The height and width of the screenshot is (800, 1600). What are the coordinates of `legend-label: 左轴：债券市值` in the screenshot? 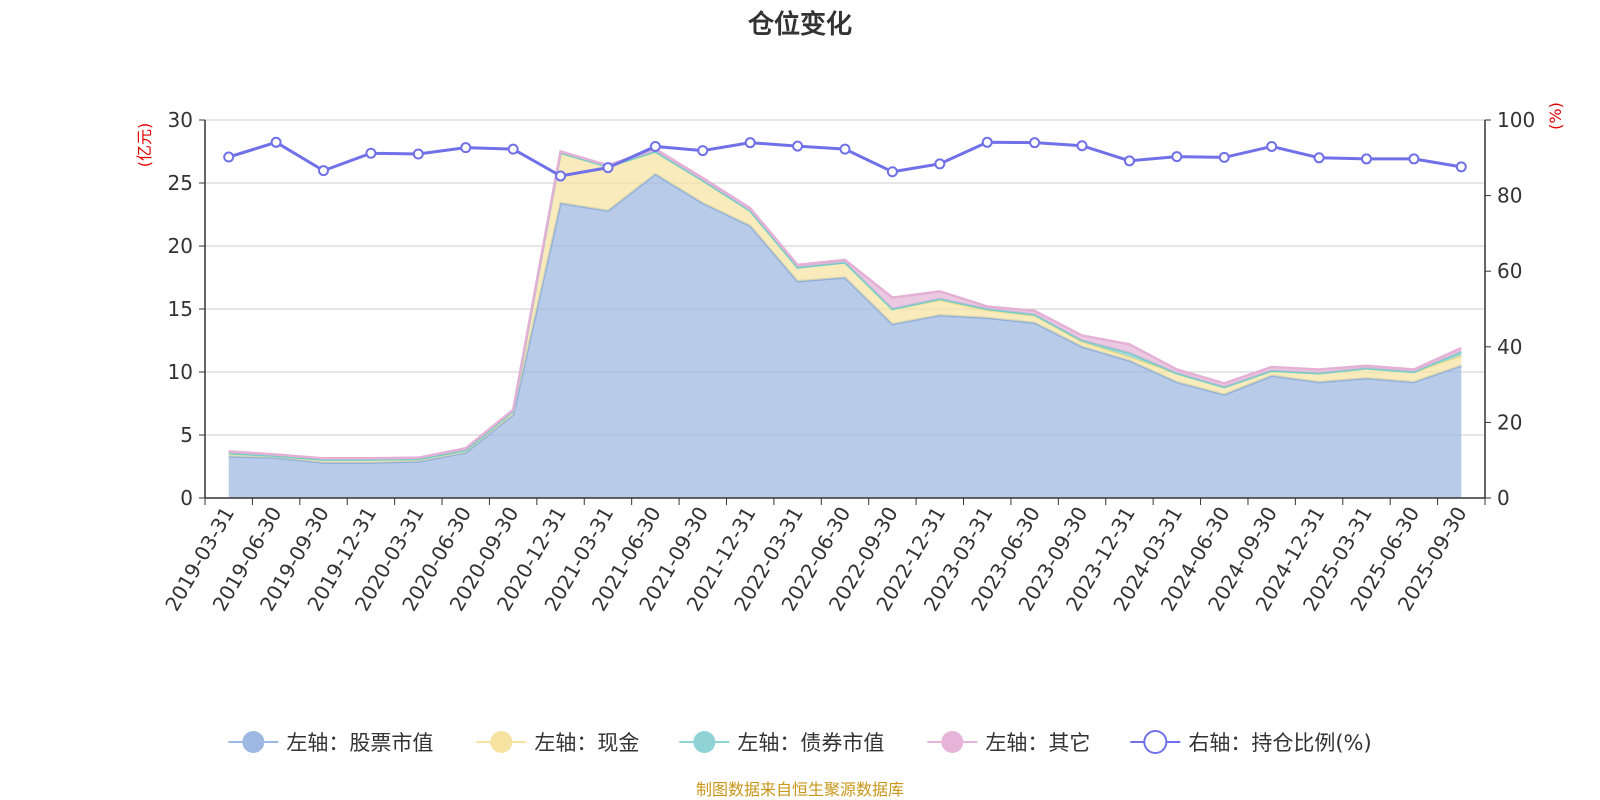 It's located at (810, 743).